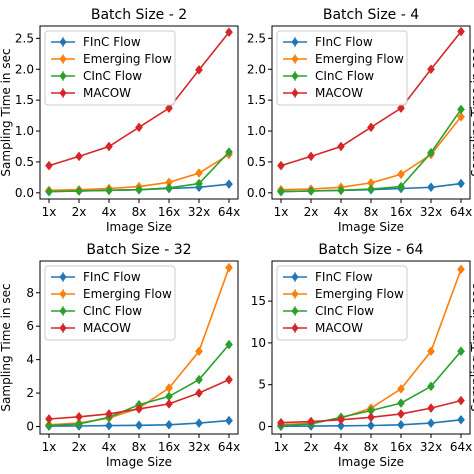 This screenshot has height=474, width=474. What do you see at coordinates (107, 328) in the screenshot?
I see `legend-entry: MACOW` at bounding box center [107, 328].